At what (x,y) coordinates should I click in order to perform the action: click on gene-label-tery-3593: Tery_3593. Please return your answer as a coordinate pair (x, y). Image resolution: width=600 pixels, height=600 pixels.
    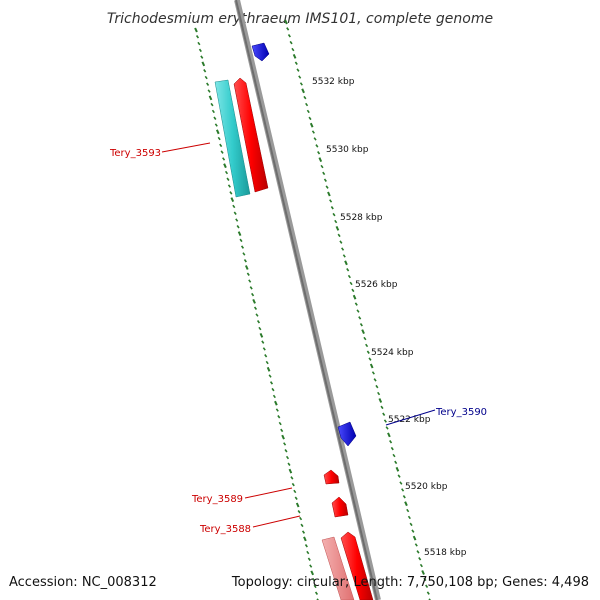
    Looking at the image, I should click on (135, 153).